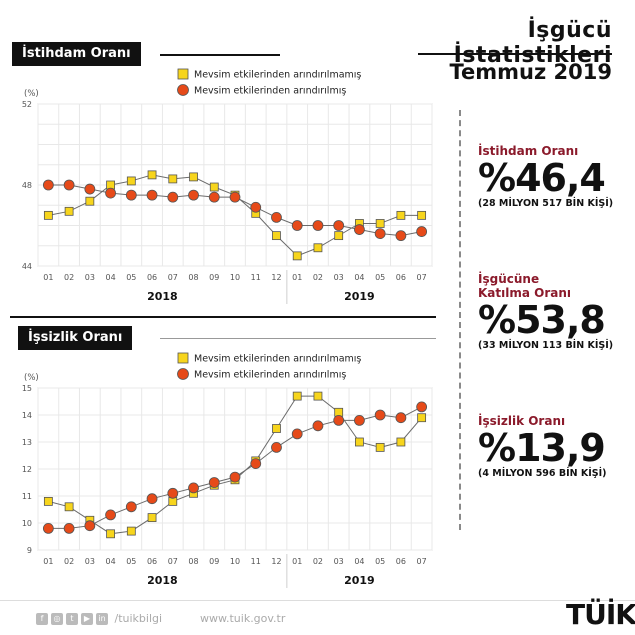 The image size is (635, 635). What do you see at coordinates (515, 54) in the screenshot?
I see `title-rule` at bounding box center [515, 54].